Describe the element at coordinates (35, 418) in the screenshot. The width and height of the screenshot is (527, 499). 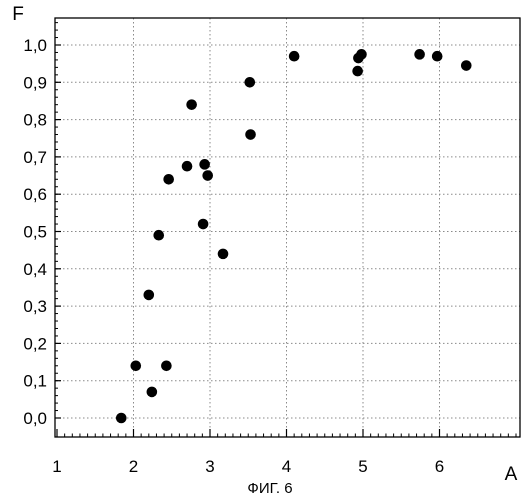
I see `y-tick-label: 0,0` at that location.